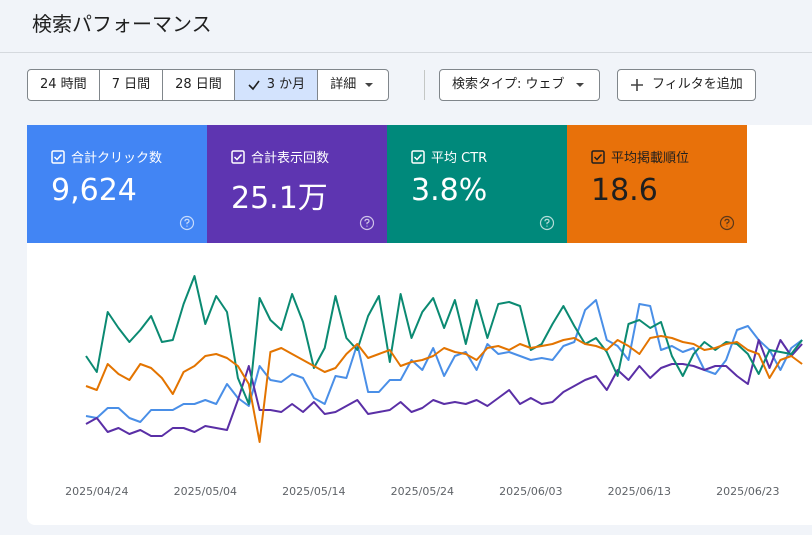 Image resolution: width=812 pixels, height=535 pixels. I want to click on range-button: 28 日間, so click(199, 85).